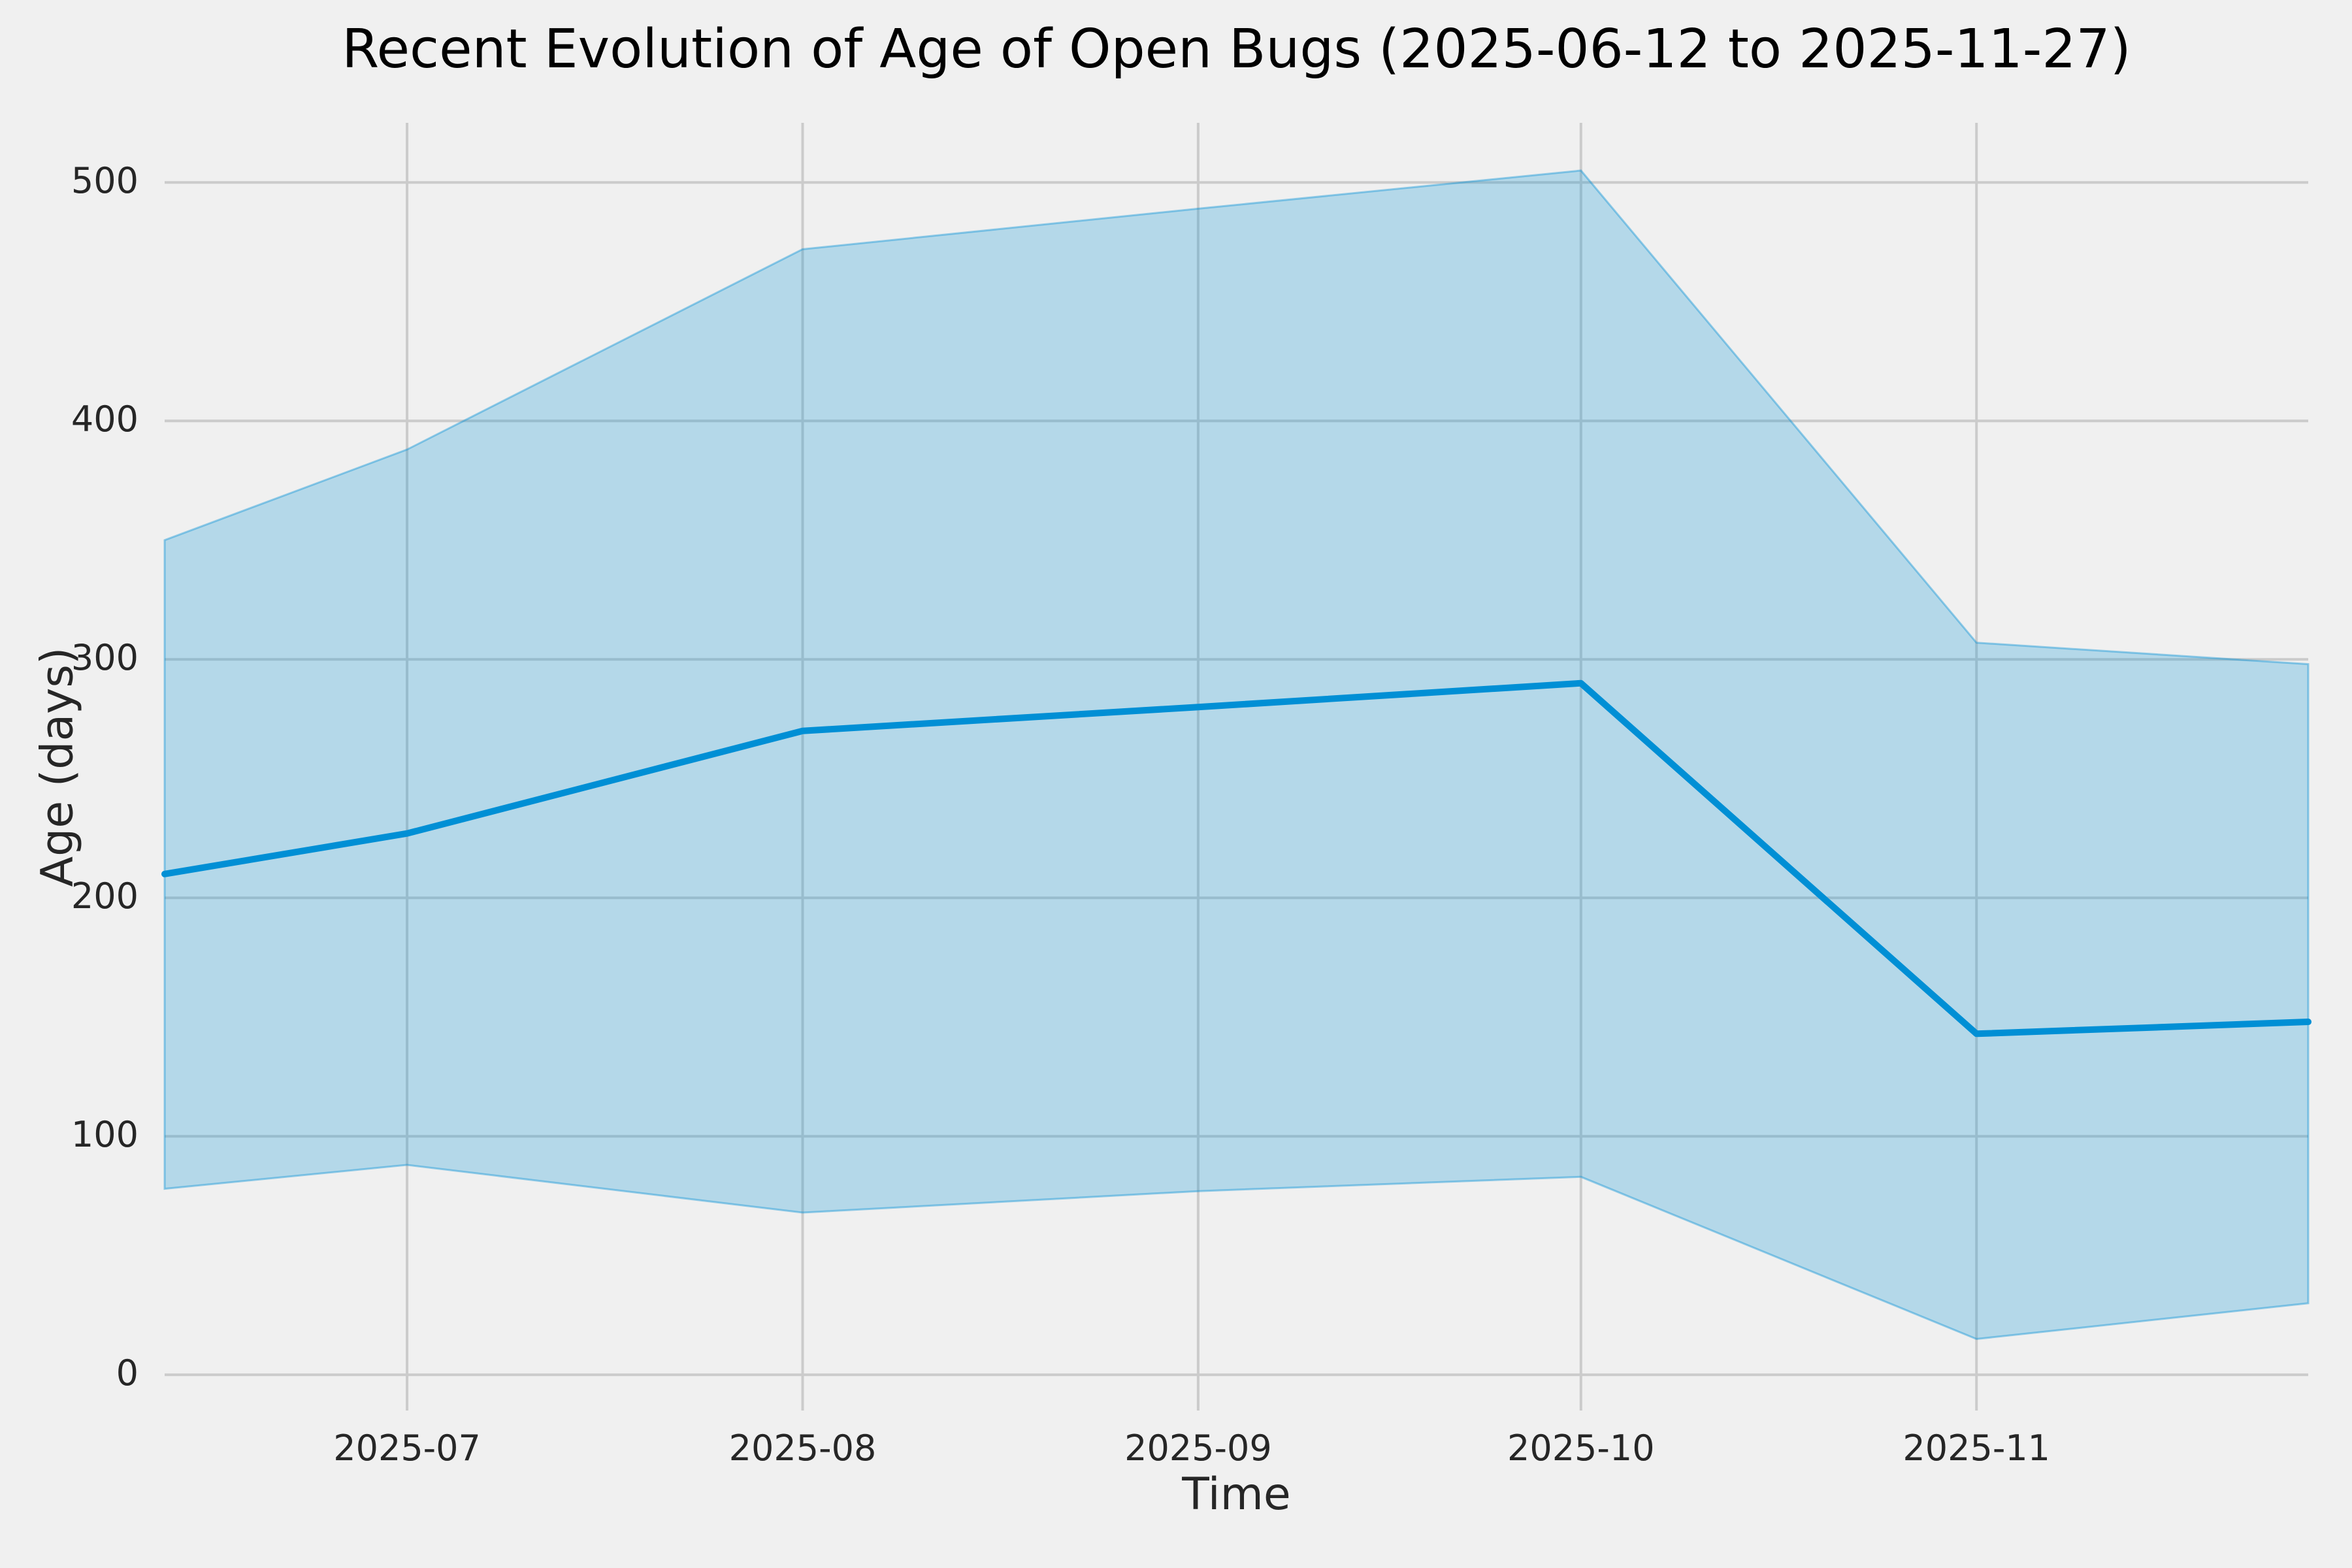  Describe the element at coordinates (105, 658) in the screenshot. I see `y-tick-label: 300` at that location.